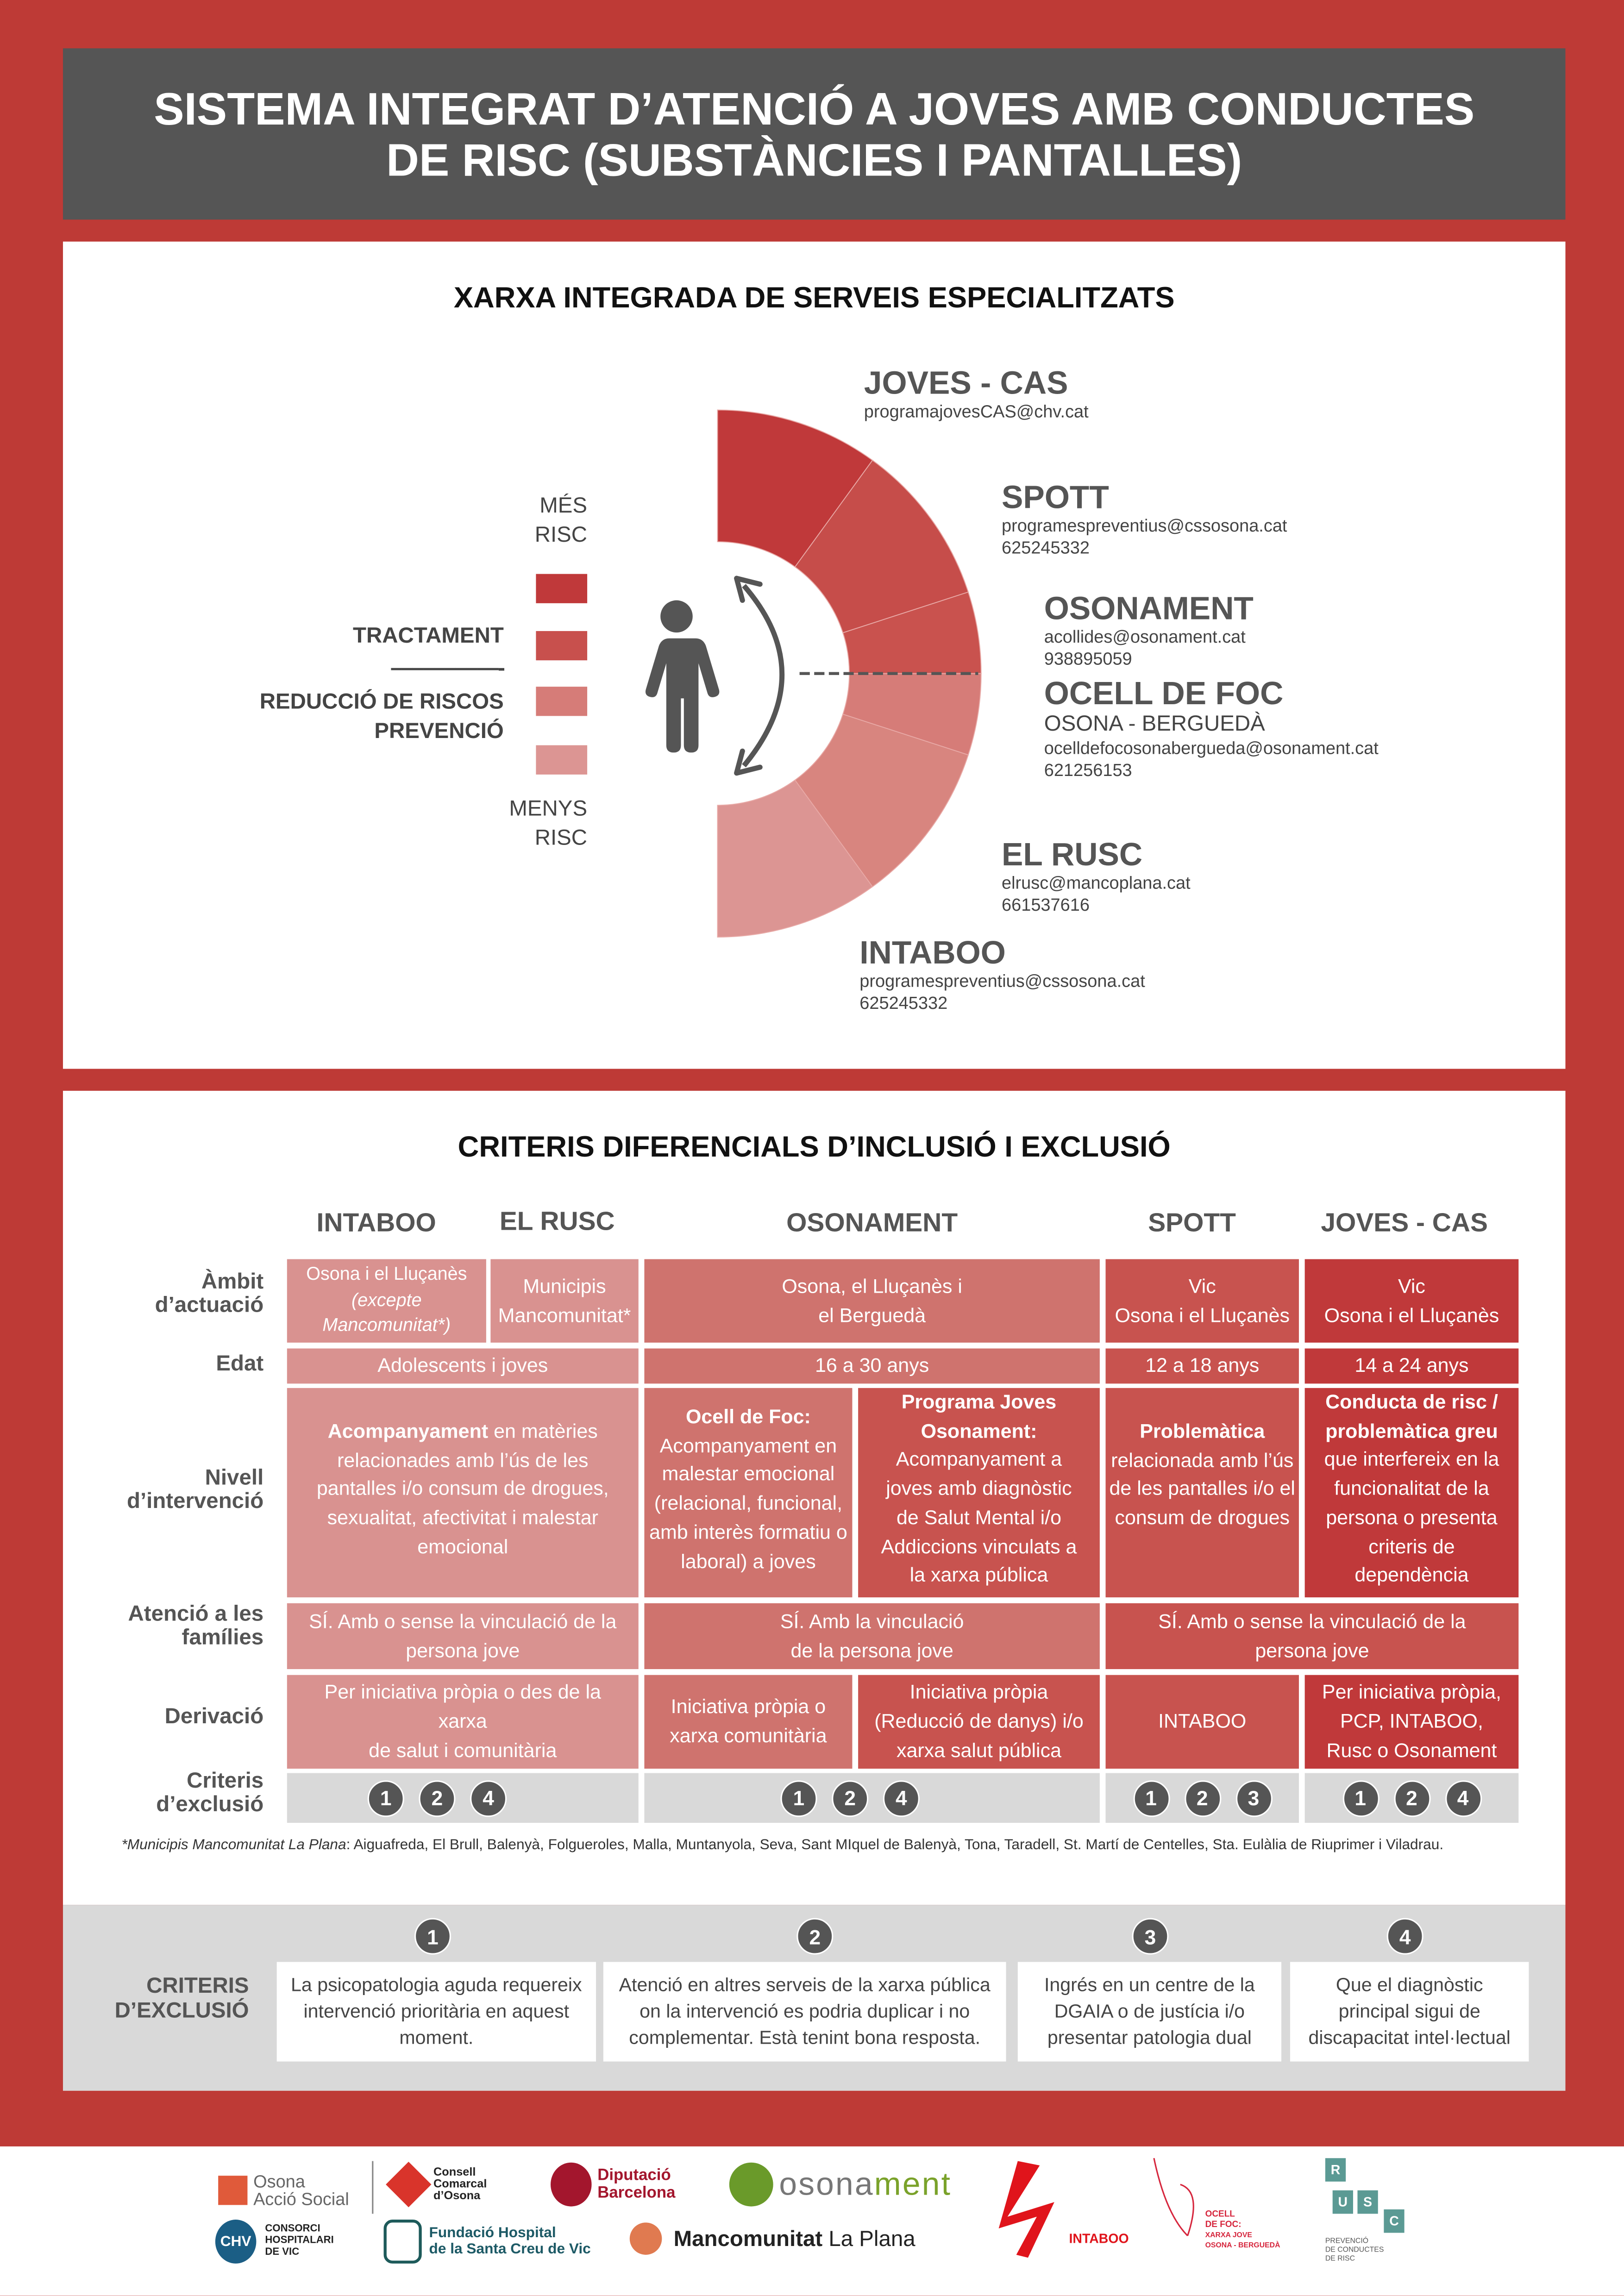  What do you see at coordinates (840, 2184) in the screenshot?
I see `logo-osonament: osonament` at bounding box center [840, 2184].